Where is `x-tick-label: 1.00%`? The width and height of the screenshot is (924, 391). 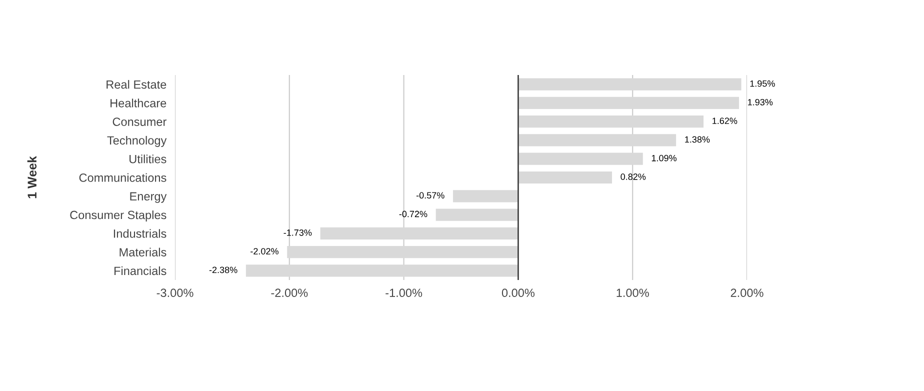
x-tick-label: 1.00% is located at coordinates (632, 293).